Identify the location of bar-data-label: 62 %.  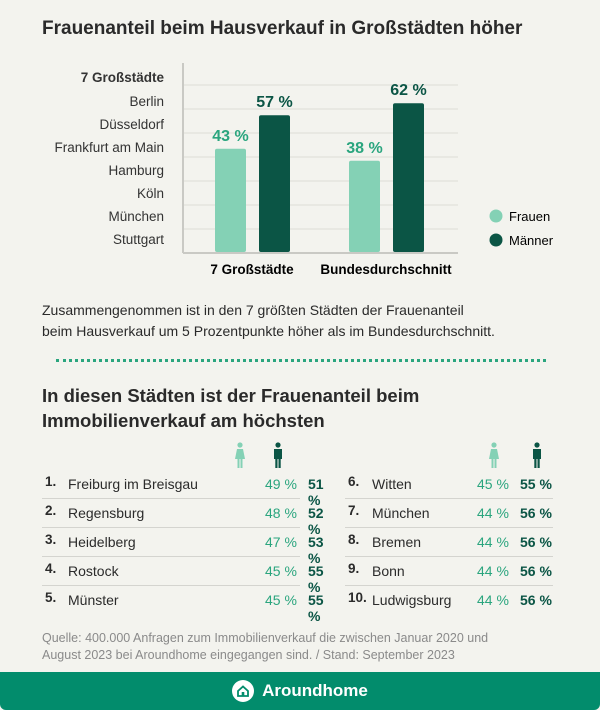
(408, 90).